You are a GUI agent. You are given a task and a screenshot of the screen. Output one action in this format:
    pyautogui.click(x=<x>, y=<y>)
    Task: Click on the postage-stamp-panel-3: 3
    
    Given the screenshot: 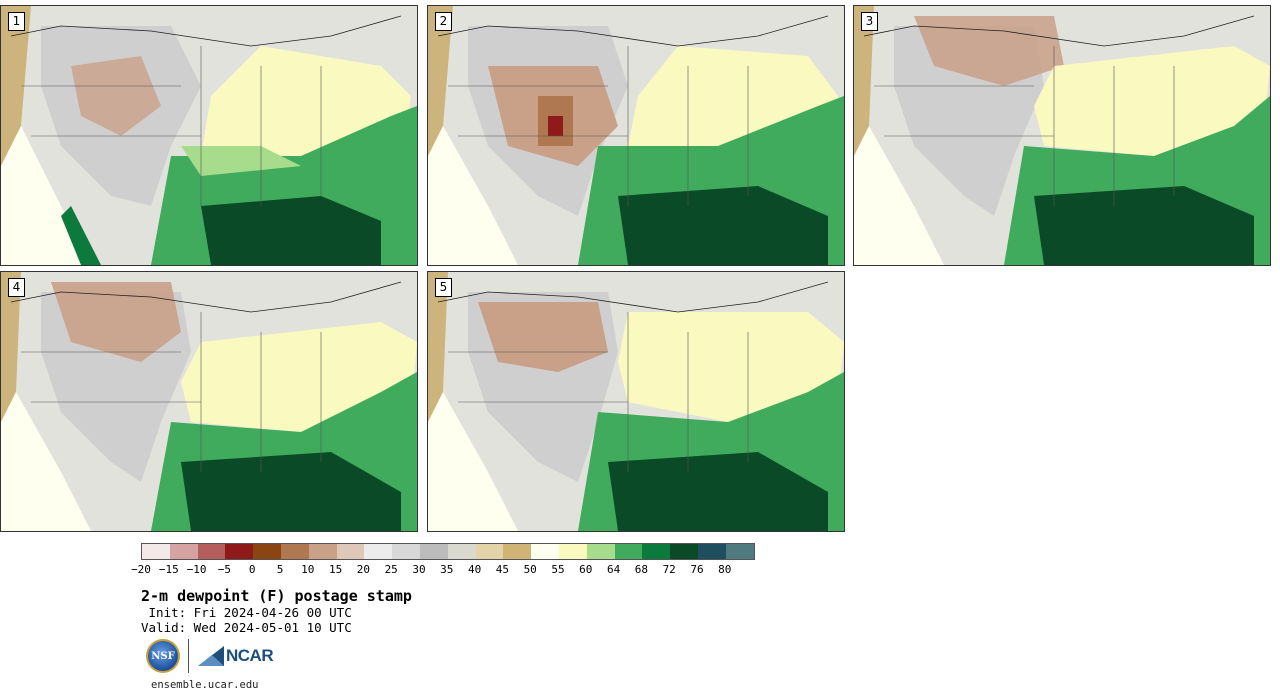 What is the action you would take?
    pyautogui.click(x=1062, y=135)
    